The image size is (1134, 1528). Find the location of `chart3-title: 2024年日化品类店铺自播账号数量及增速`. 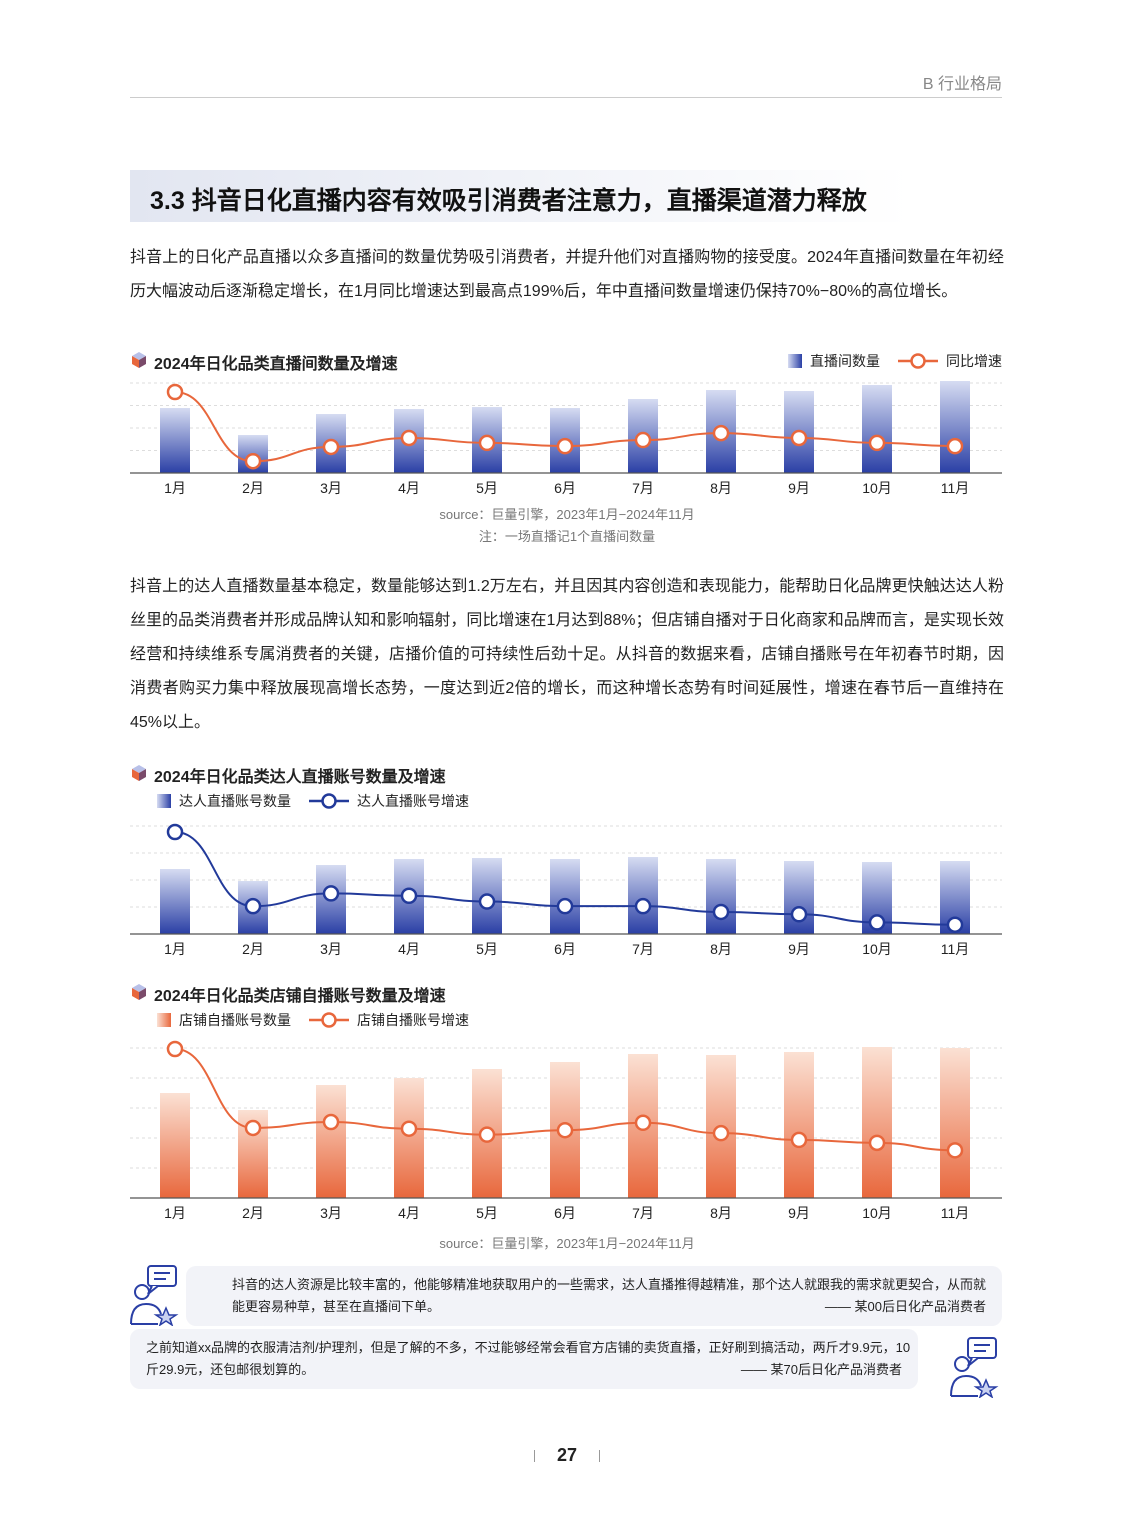

chart3-title: 2024年日化品类店铺自播账号数量及增速 is located at coordinates (288, 994).